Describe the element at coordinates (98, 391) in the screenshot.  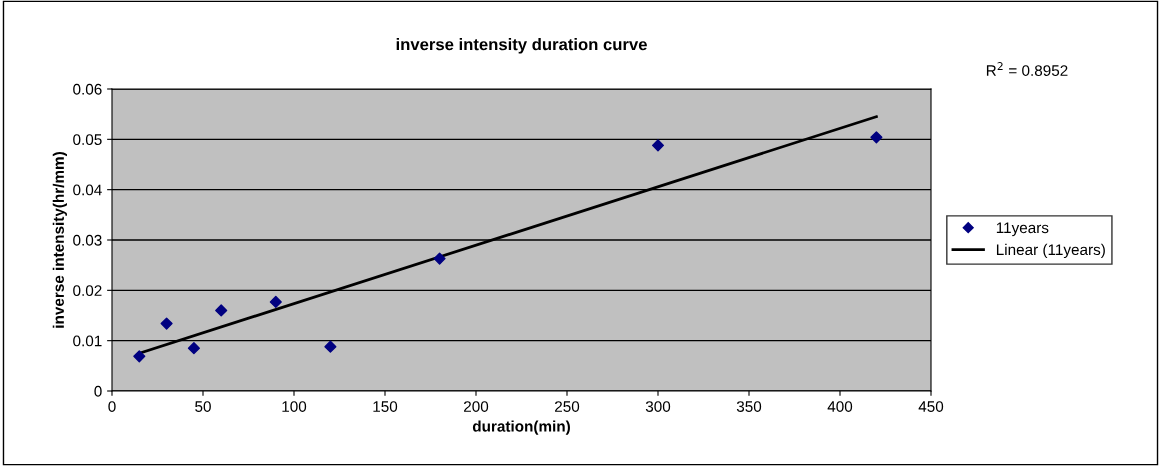
I see `y-tick-label: 0` at that location.